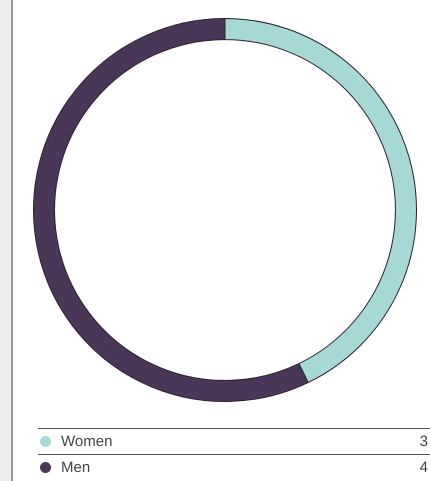 This screenshot has height=481, width=430. Describe the element at coordinates (76, 467) in the screenshot. I see `legend-label: Men` at that location.